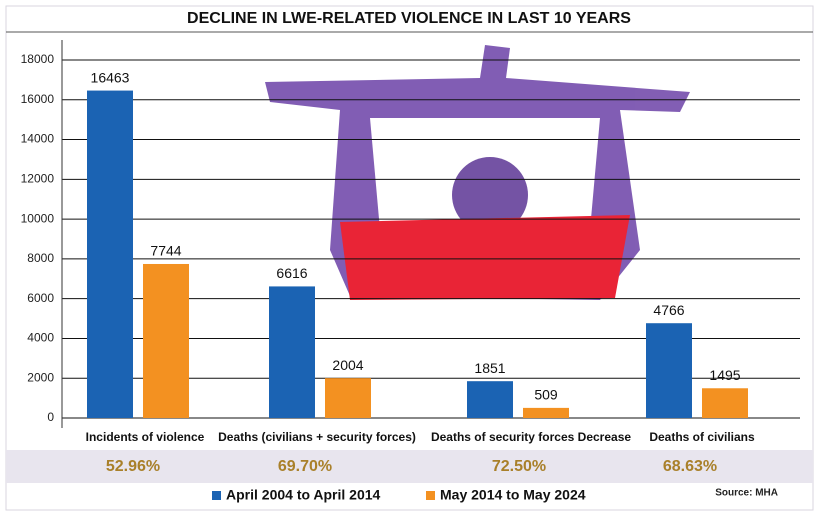 The image size is (819, 516). I want to click on y-tick-label: 2000, so click(40, 377).